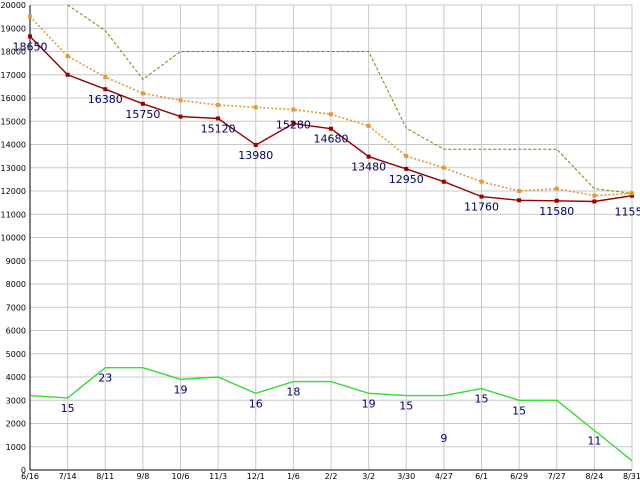 The image size is (640, 480). Describe the element at coordinates (13, 121) in the screenshot. I see `y-tick-label-15: 15000` at that location.